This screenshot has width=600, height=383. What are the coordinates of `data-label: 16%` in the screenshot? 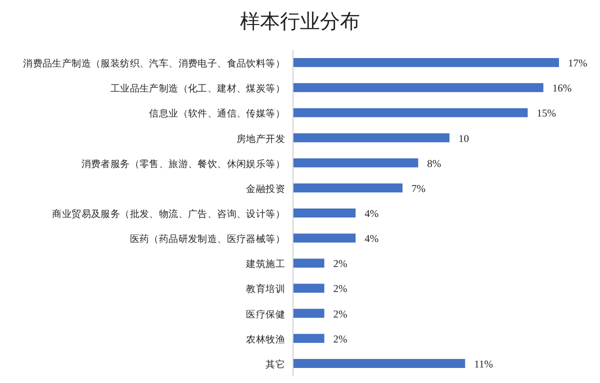 It's located at (562, 89).